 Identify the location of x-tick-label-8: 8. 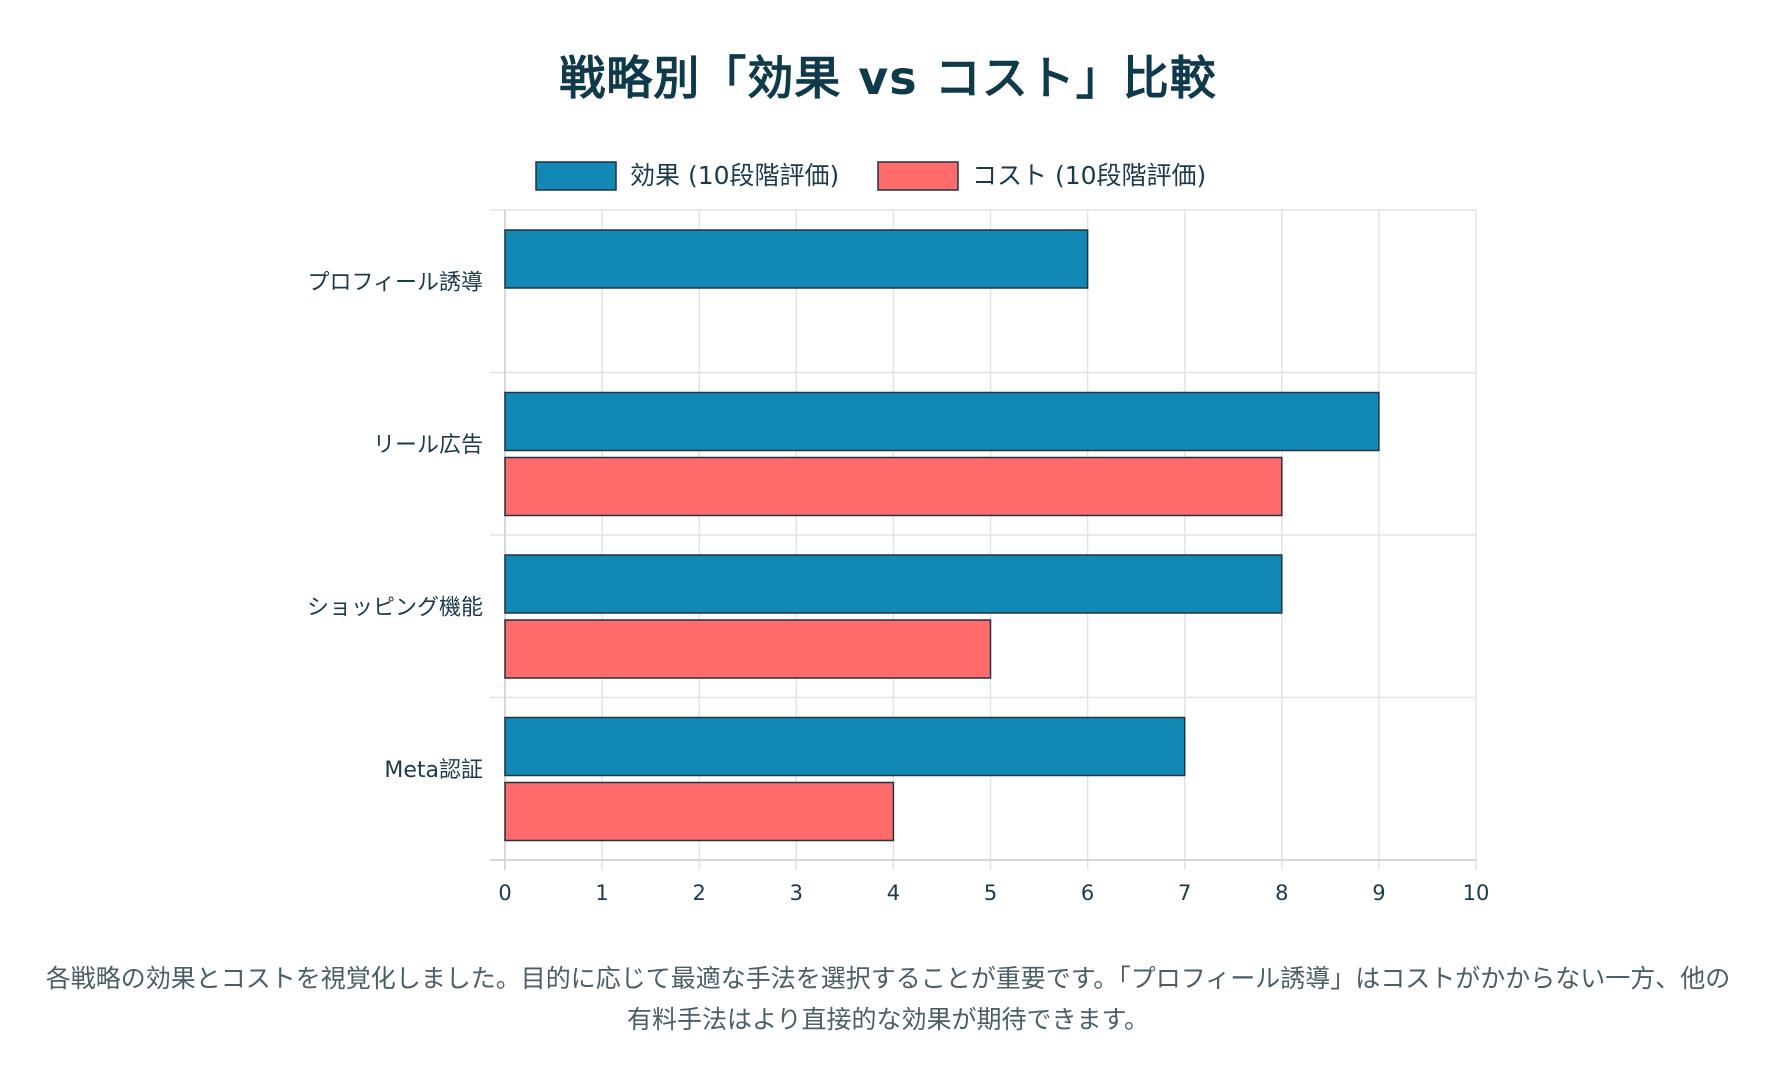
(1281, 893).